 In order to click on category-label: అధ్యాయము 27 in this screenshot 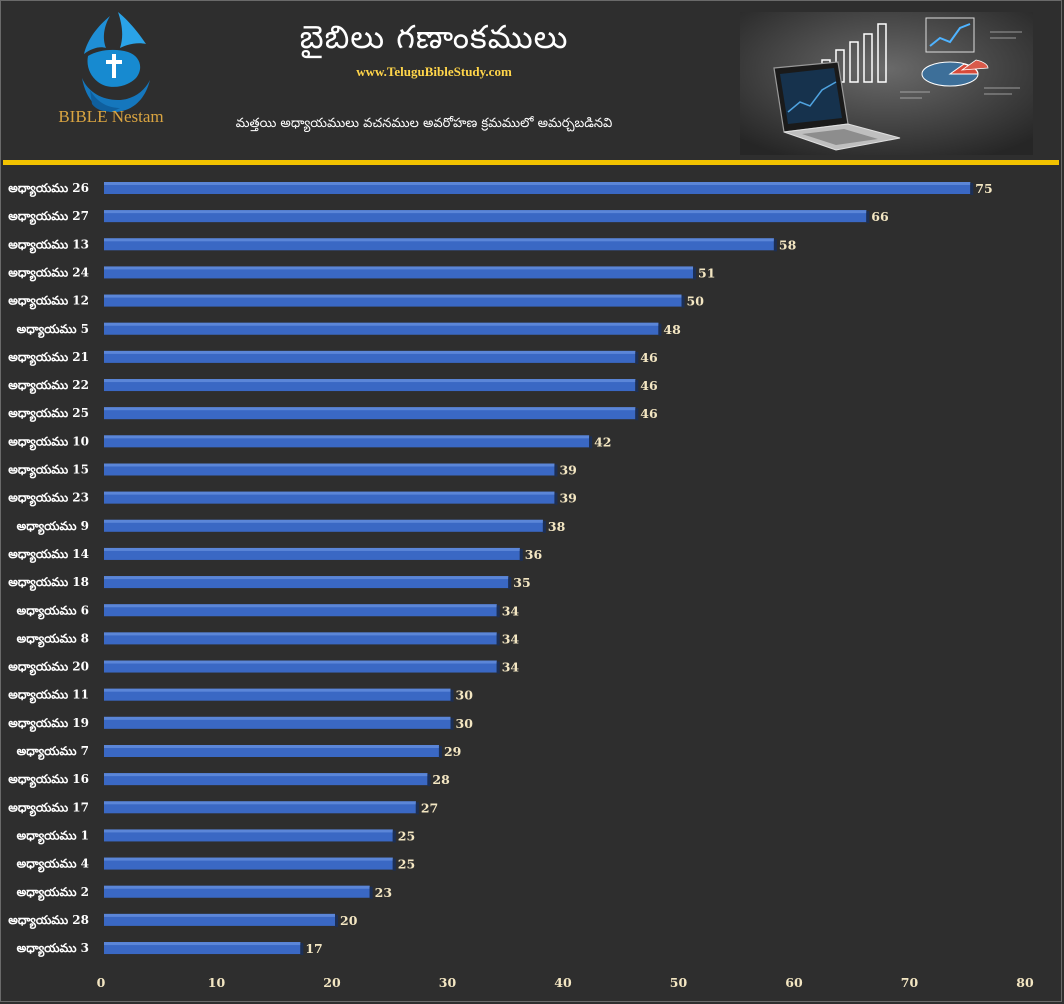, I will do `click(48, 217)`.